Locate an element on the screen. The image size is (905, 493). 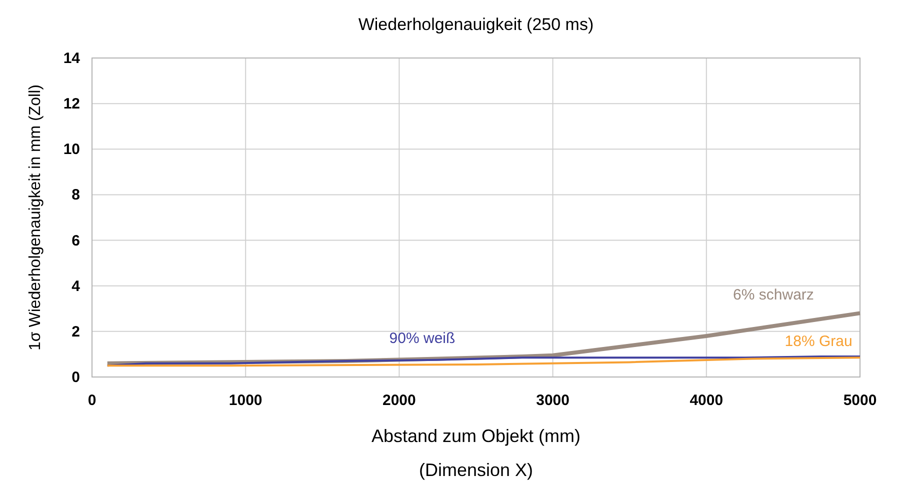
x-axis-title: Abstand zum Objekt (mm) (Dimension X) is located at coordinates (476, 453).